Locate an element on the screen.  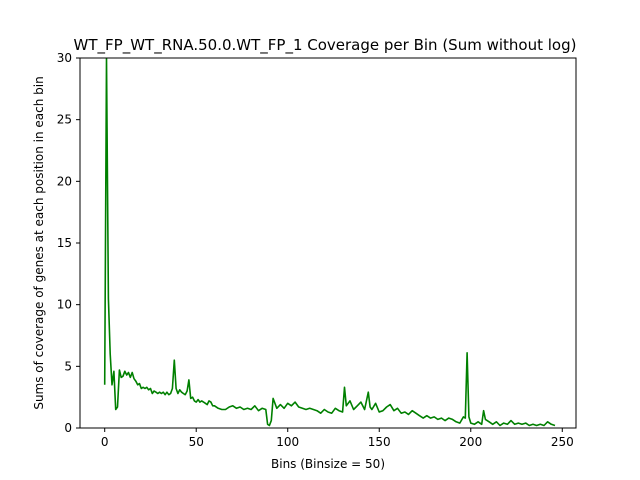
x-tick-label: 0 is located at coordinates (105, 442).